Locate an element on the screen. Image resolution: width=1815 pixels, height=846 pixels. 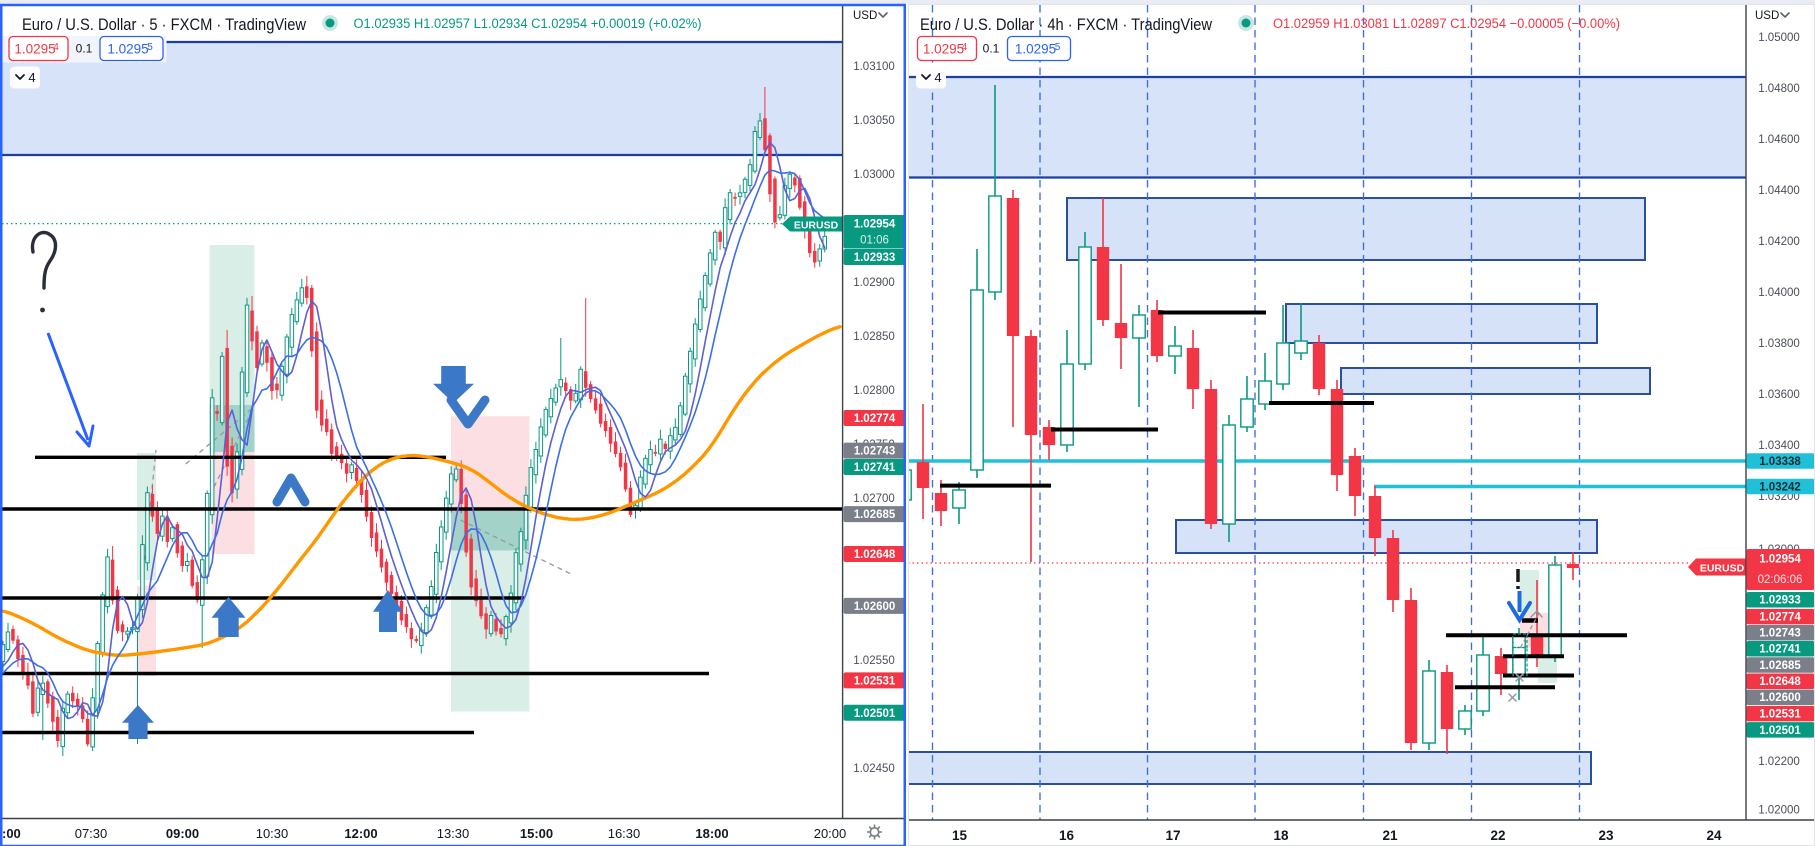
svg-text: 1.03338 is located at coordinates (1780, 462).